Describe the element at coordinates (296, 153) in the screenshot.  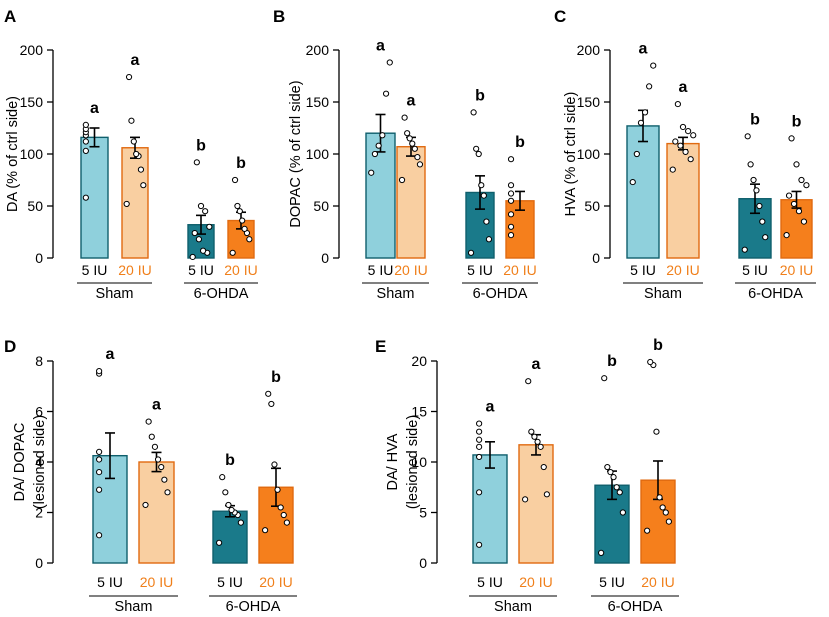
I see `y-axis-title: DOPAC (% of ctrl side)` at that location.